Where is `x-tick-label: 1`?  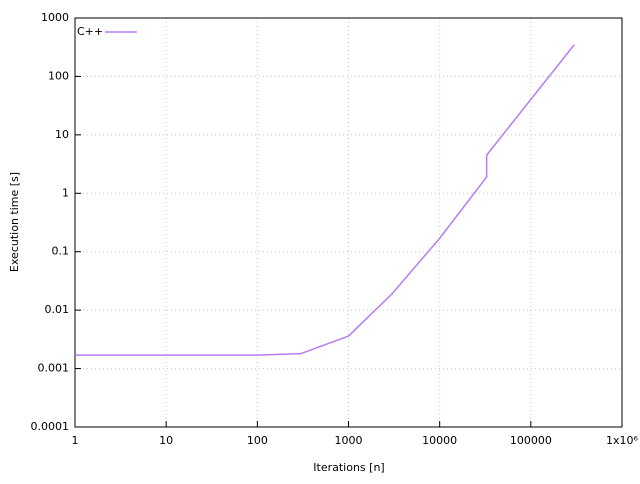 x-tick-label: 1 is located at coordinates (75, 440).